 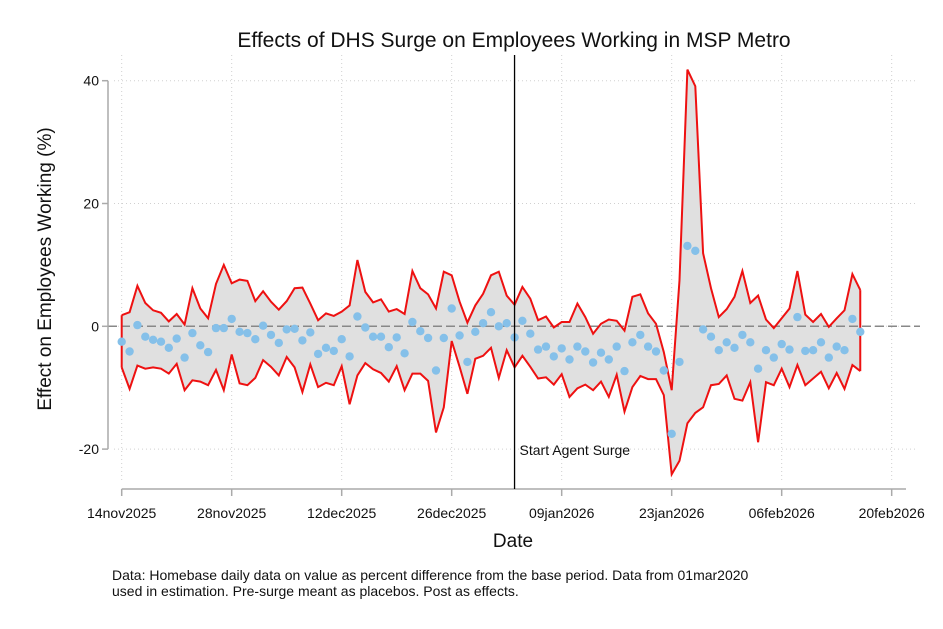 I want to click on x-axis-title: Date, so click(x=513, y=541).